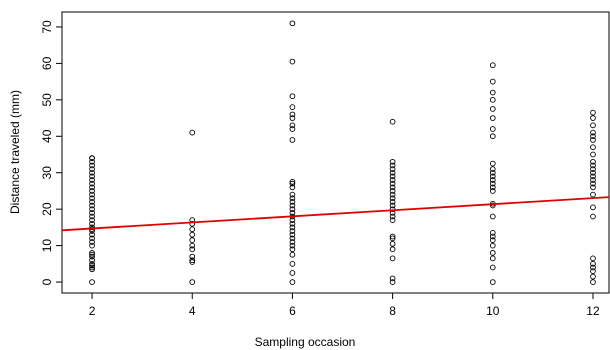  I want to click on x-tick-label: 2, so click(92, 311).